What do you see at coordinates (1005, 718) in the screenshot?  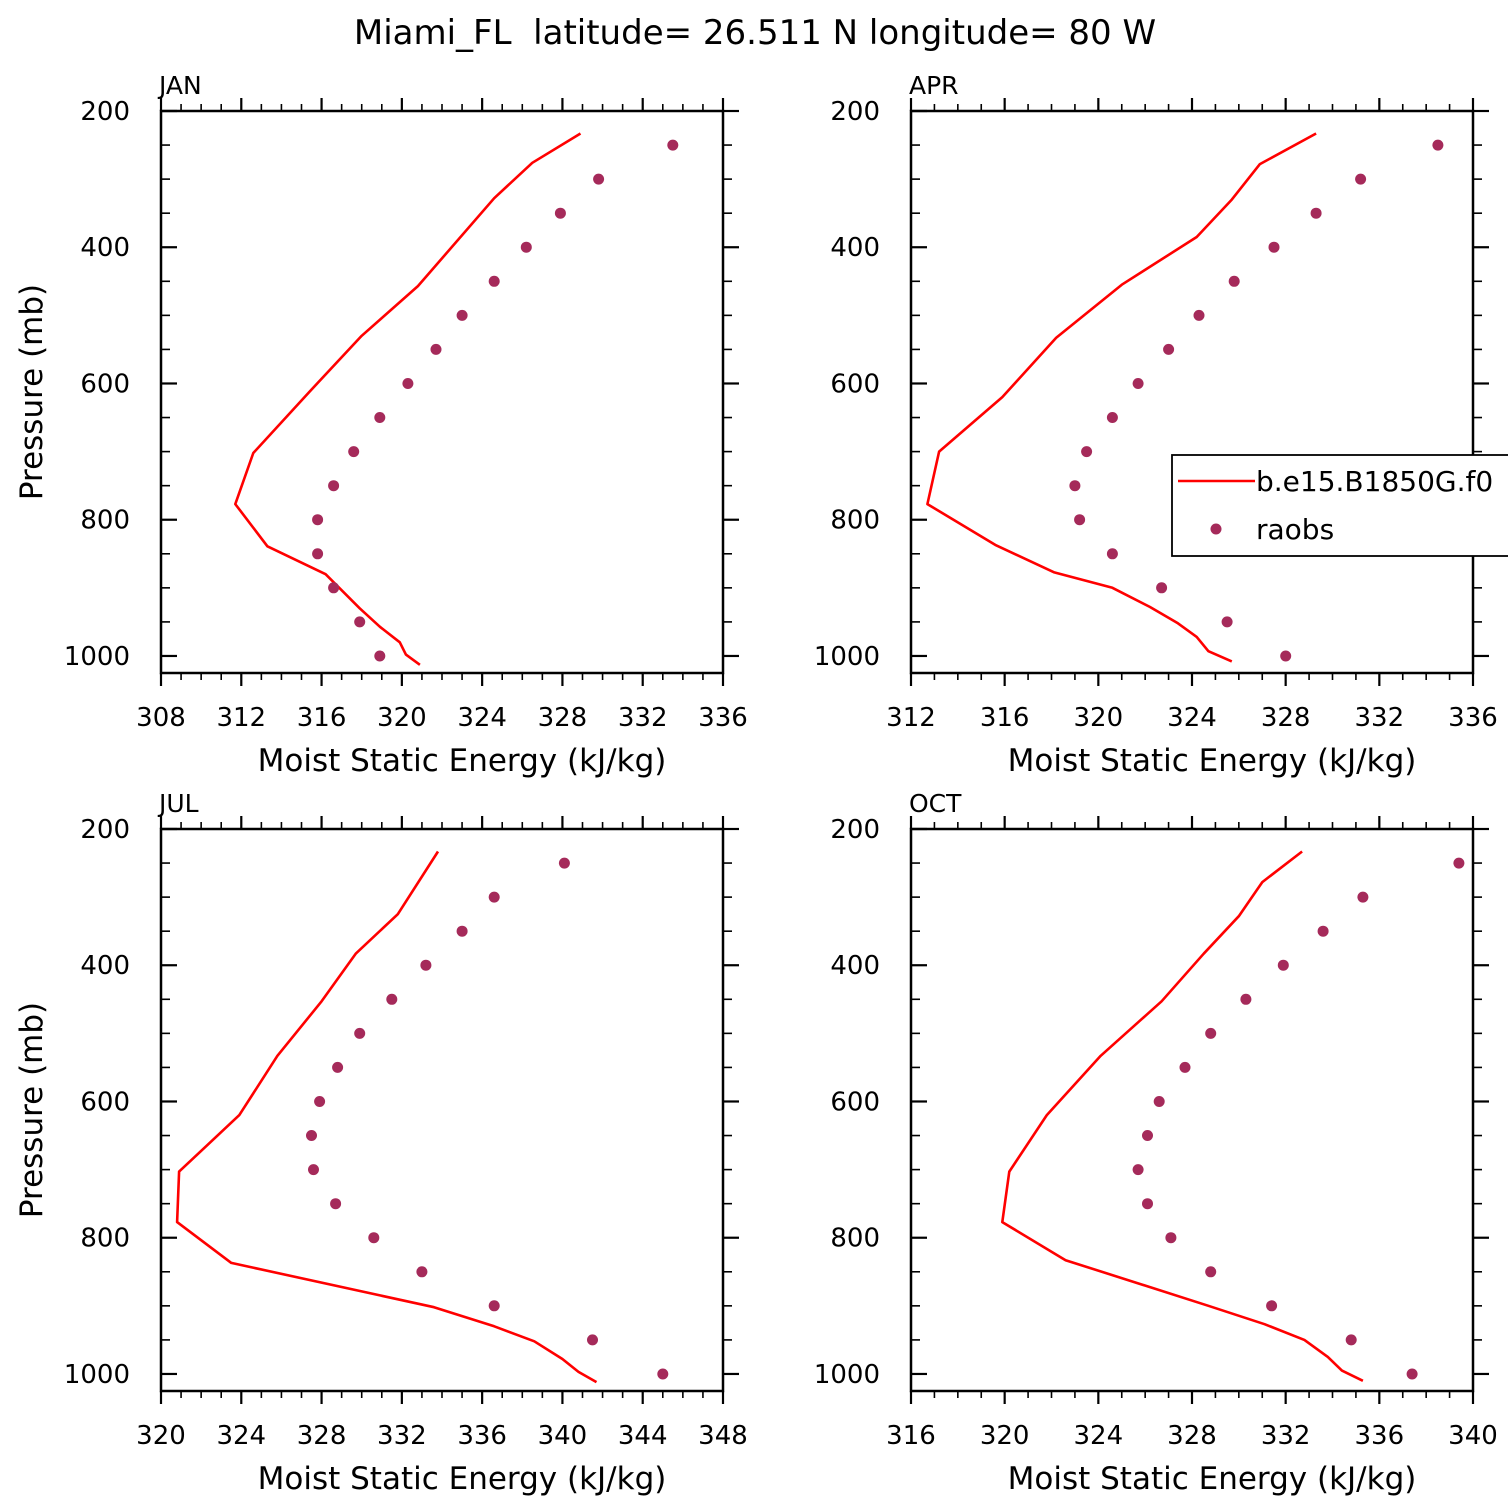 I see `x-tick-label: 316` at bounding box center [1005, 718].